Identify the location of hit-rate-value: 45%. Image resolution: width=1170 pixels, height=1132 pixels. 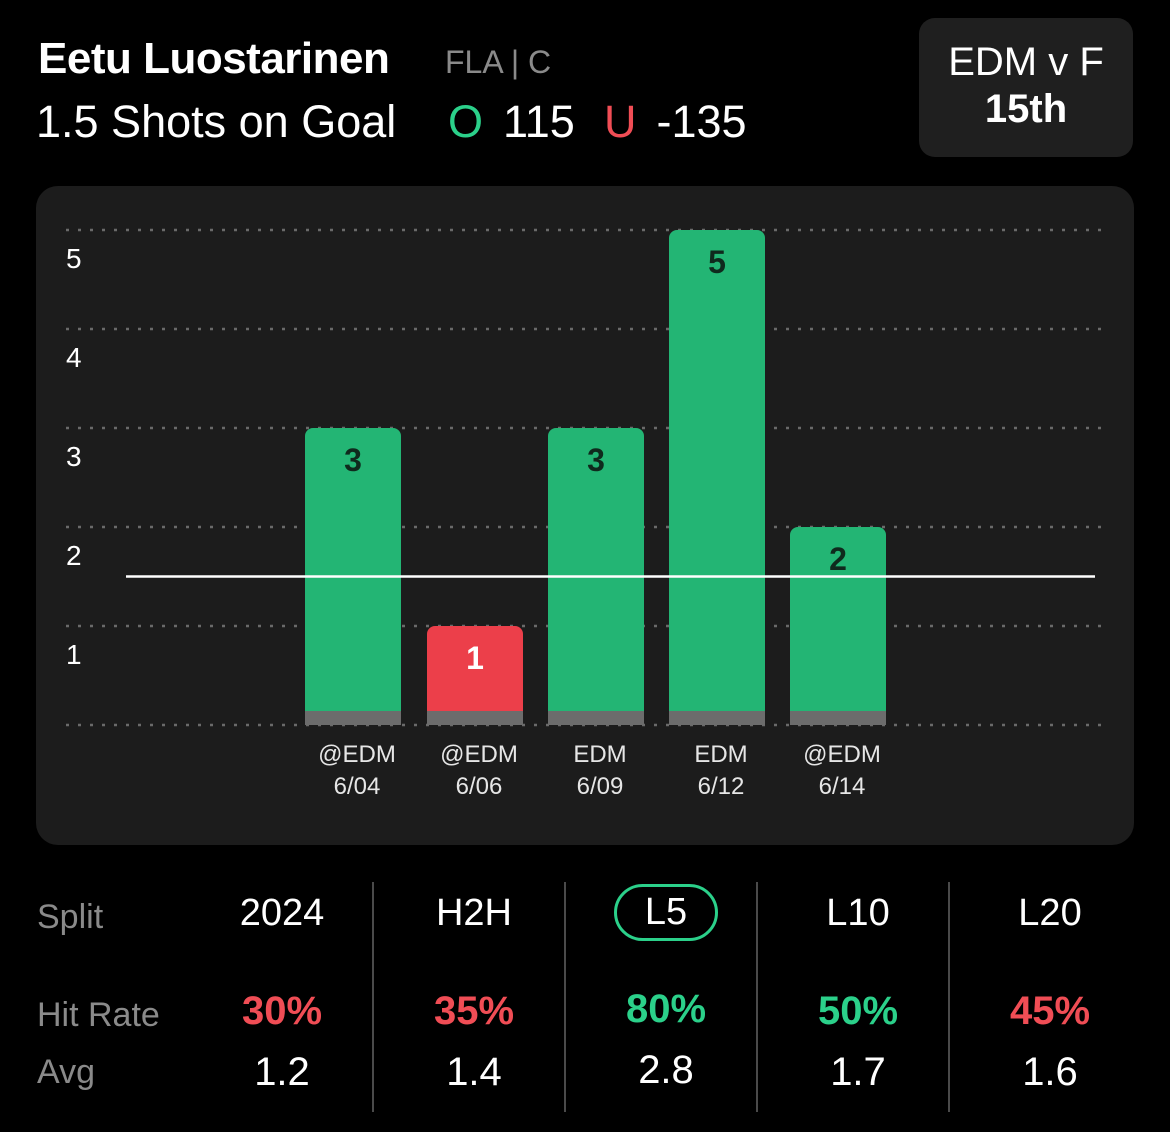
(1050, 1011).